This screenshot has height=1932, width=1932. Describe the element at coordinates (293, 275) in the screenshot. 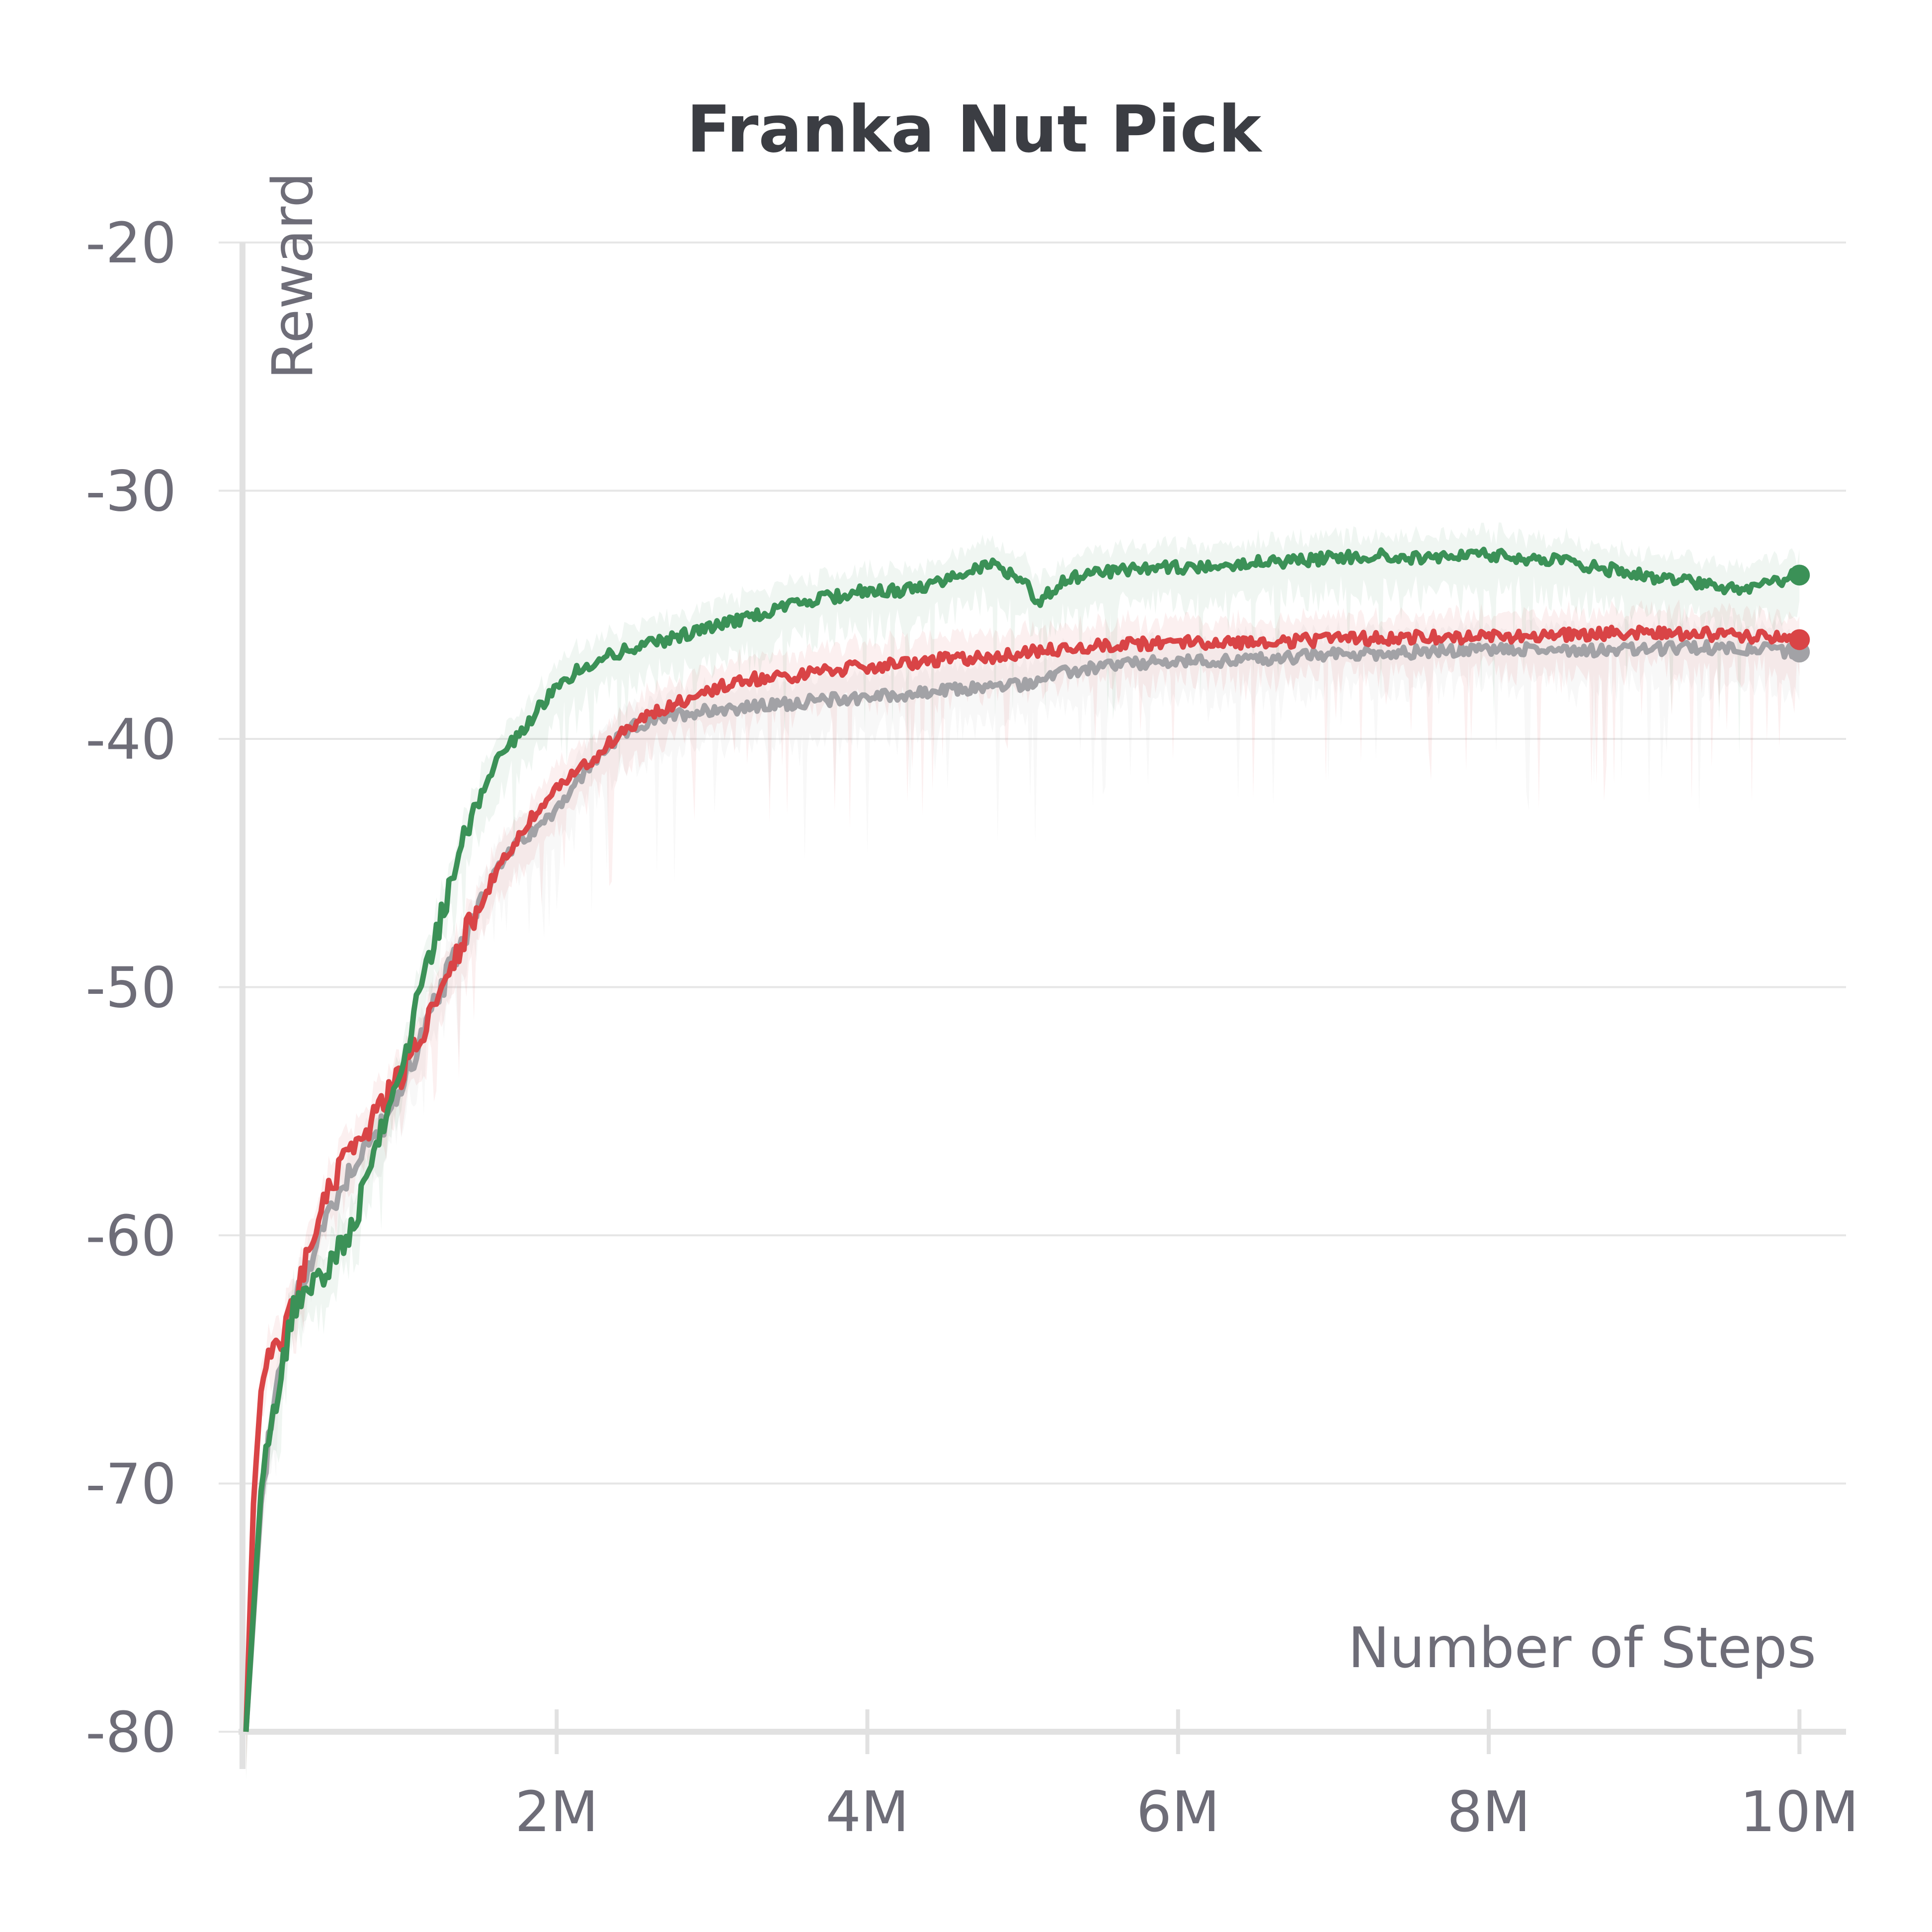

I see `y-axis-label: Reward` at that location.